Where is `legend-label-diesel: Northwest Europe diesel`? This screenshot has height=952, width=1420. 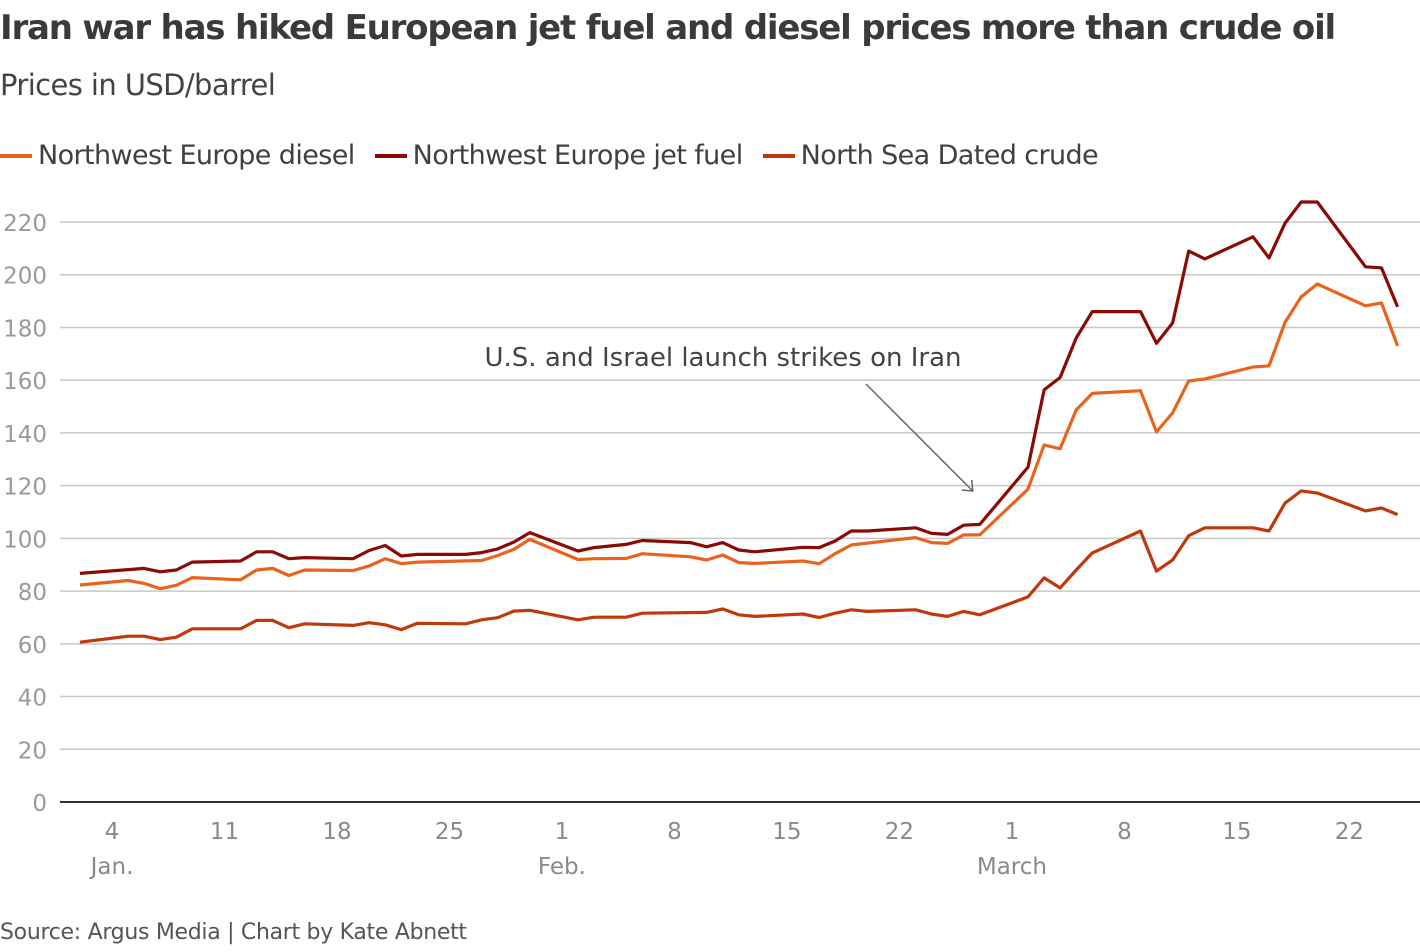 legend-label-diesel: Northwest Europe diesel is located at coordinates (196, 155).